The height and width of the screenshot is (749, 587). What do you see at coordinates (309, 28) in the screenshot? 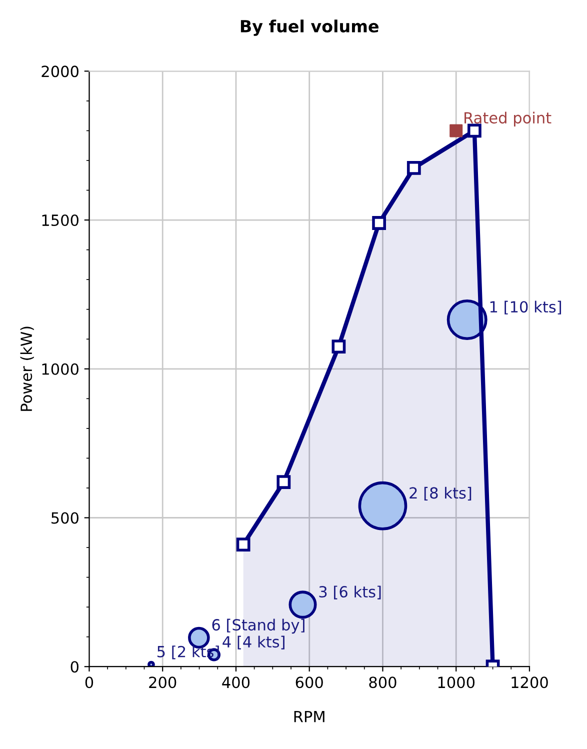
I see `chart-title: By fuel volume` at bounding box center [309, 28].